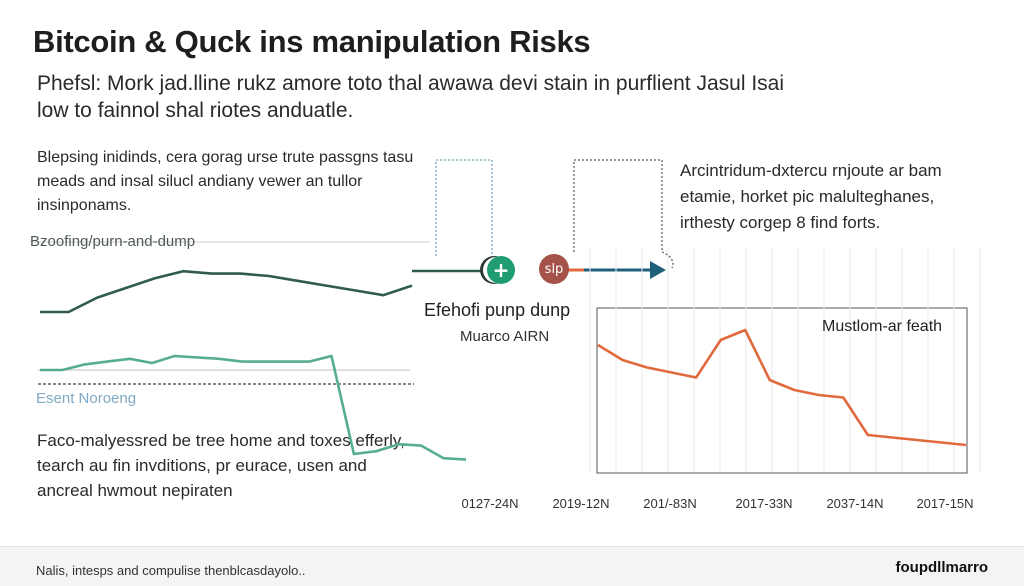  I want to click on x-tick-label: 0127-24N, so click(490, 503).